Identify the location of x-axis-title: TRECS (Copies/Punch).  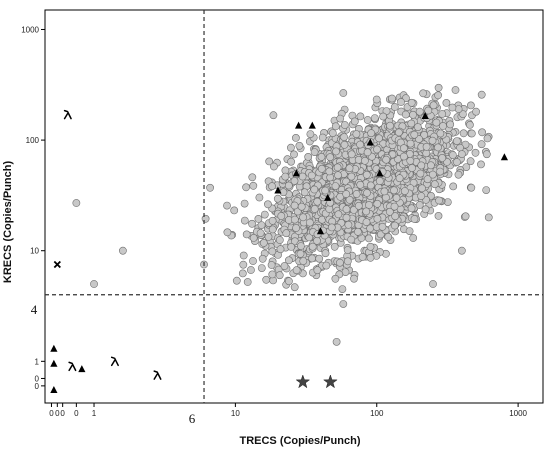
(299, 441).